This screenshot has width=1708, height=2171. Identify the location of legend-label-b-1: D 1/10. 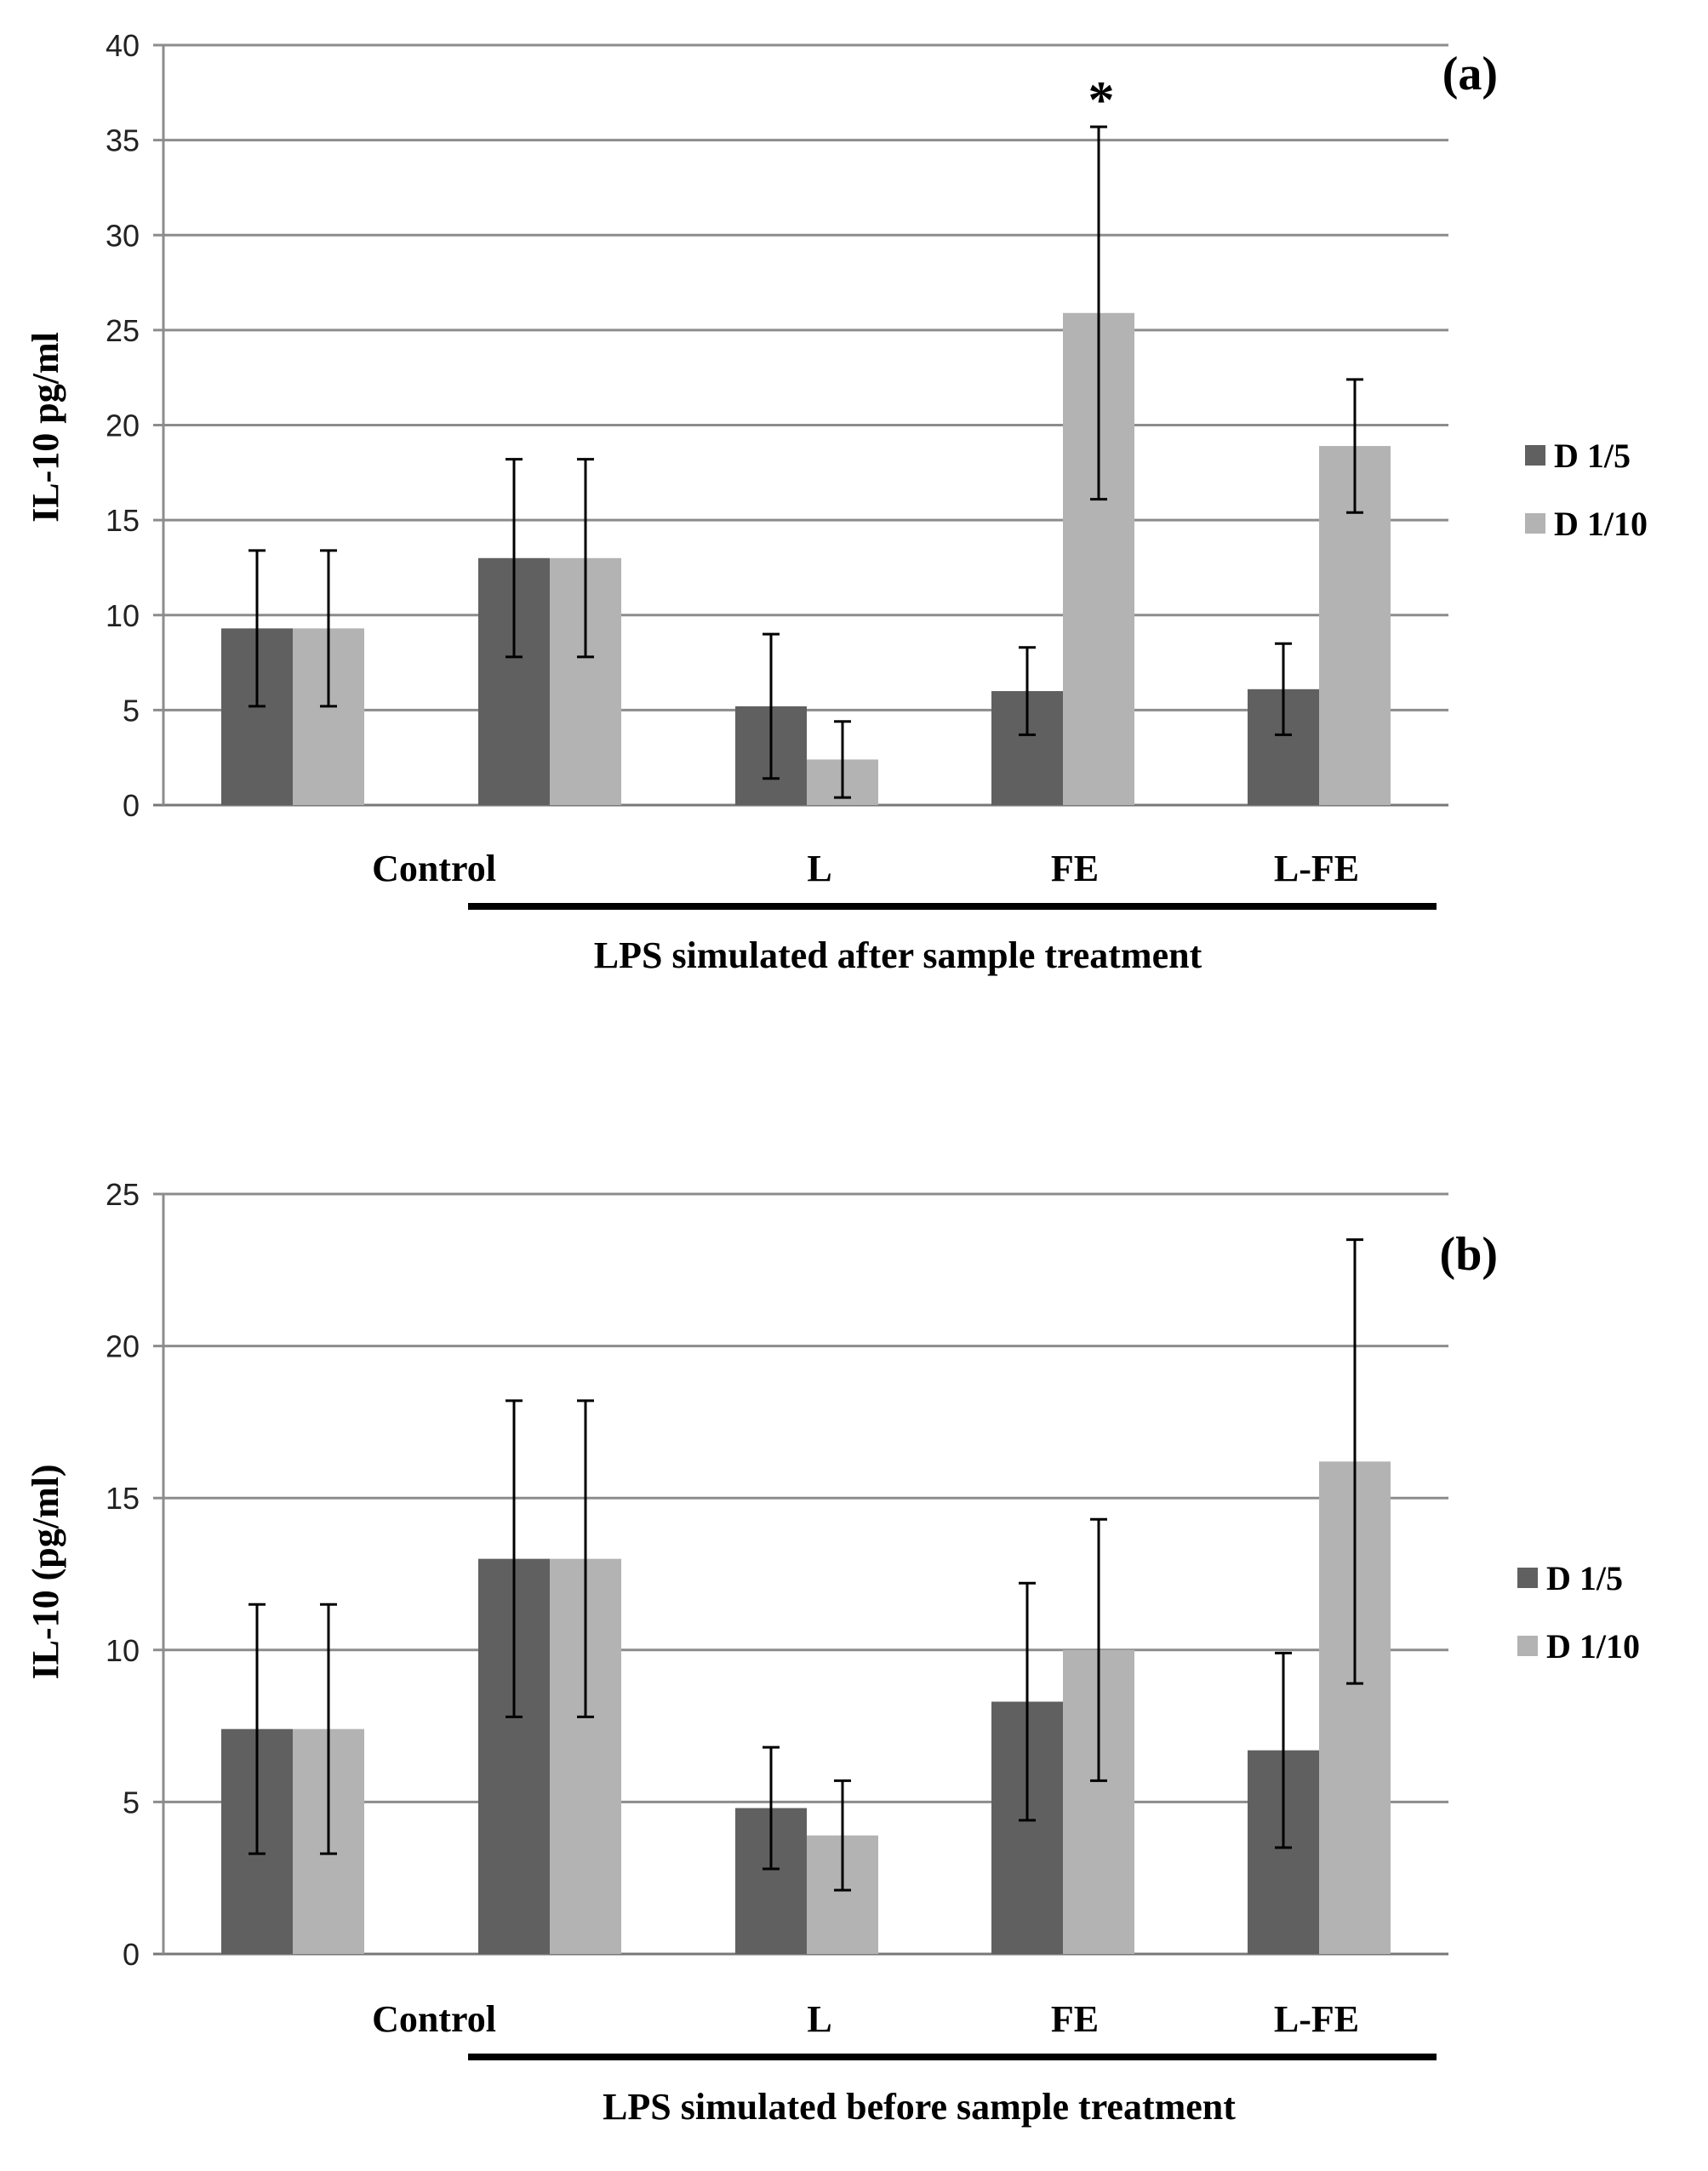
(1593, 1646).